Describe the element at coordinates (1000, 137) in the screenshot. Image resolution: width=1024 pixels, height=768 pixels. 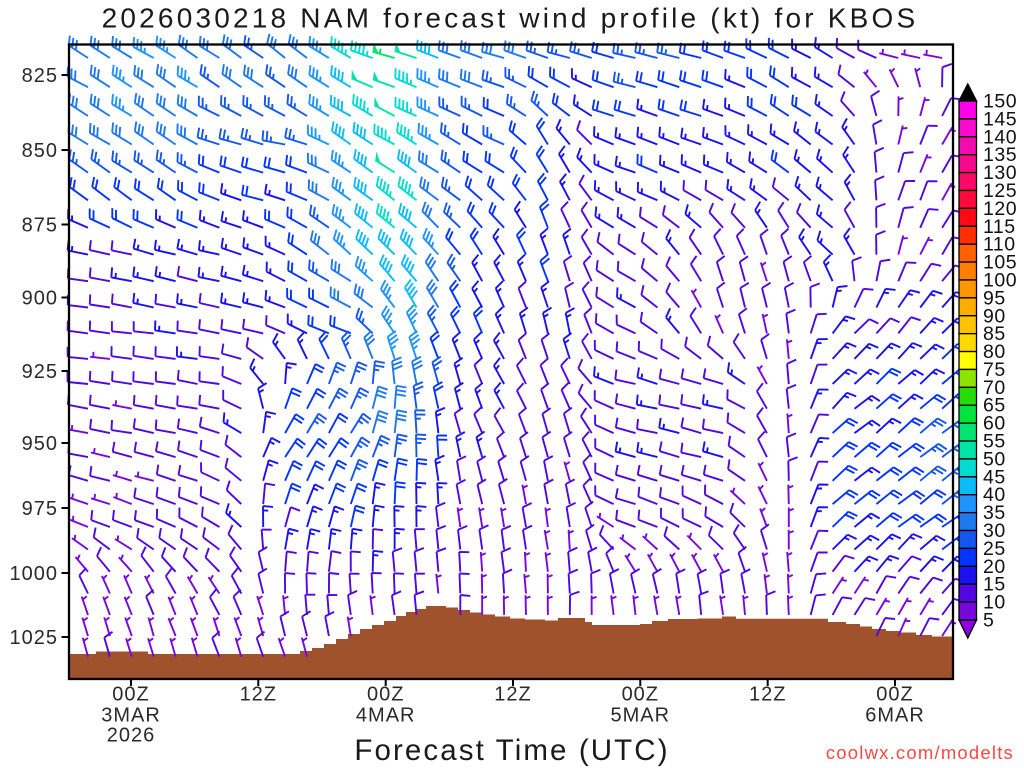
I see `svg-text: 140` at that location.